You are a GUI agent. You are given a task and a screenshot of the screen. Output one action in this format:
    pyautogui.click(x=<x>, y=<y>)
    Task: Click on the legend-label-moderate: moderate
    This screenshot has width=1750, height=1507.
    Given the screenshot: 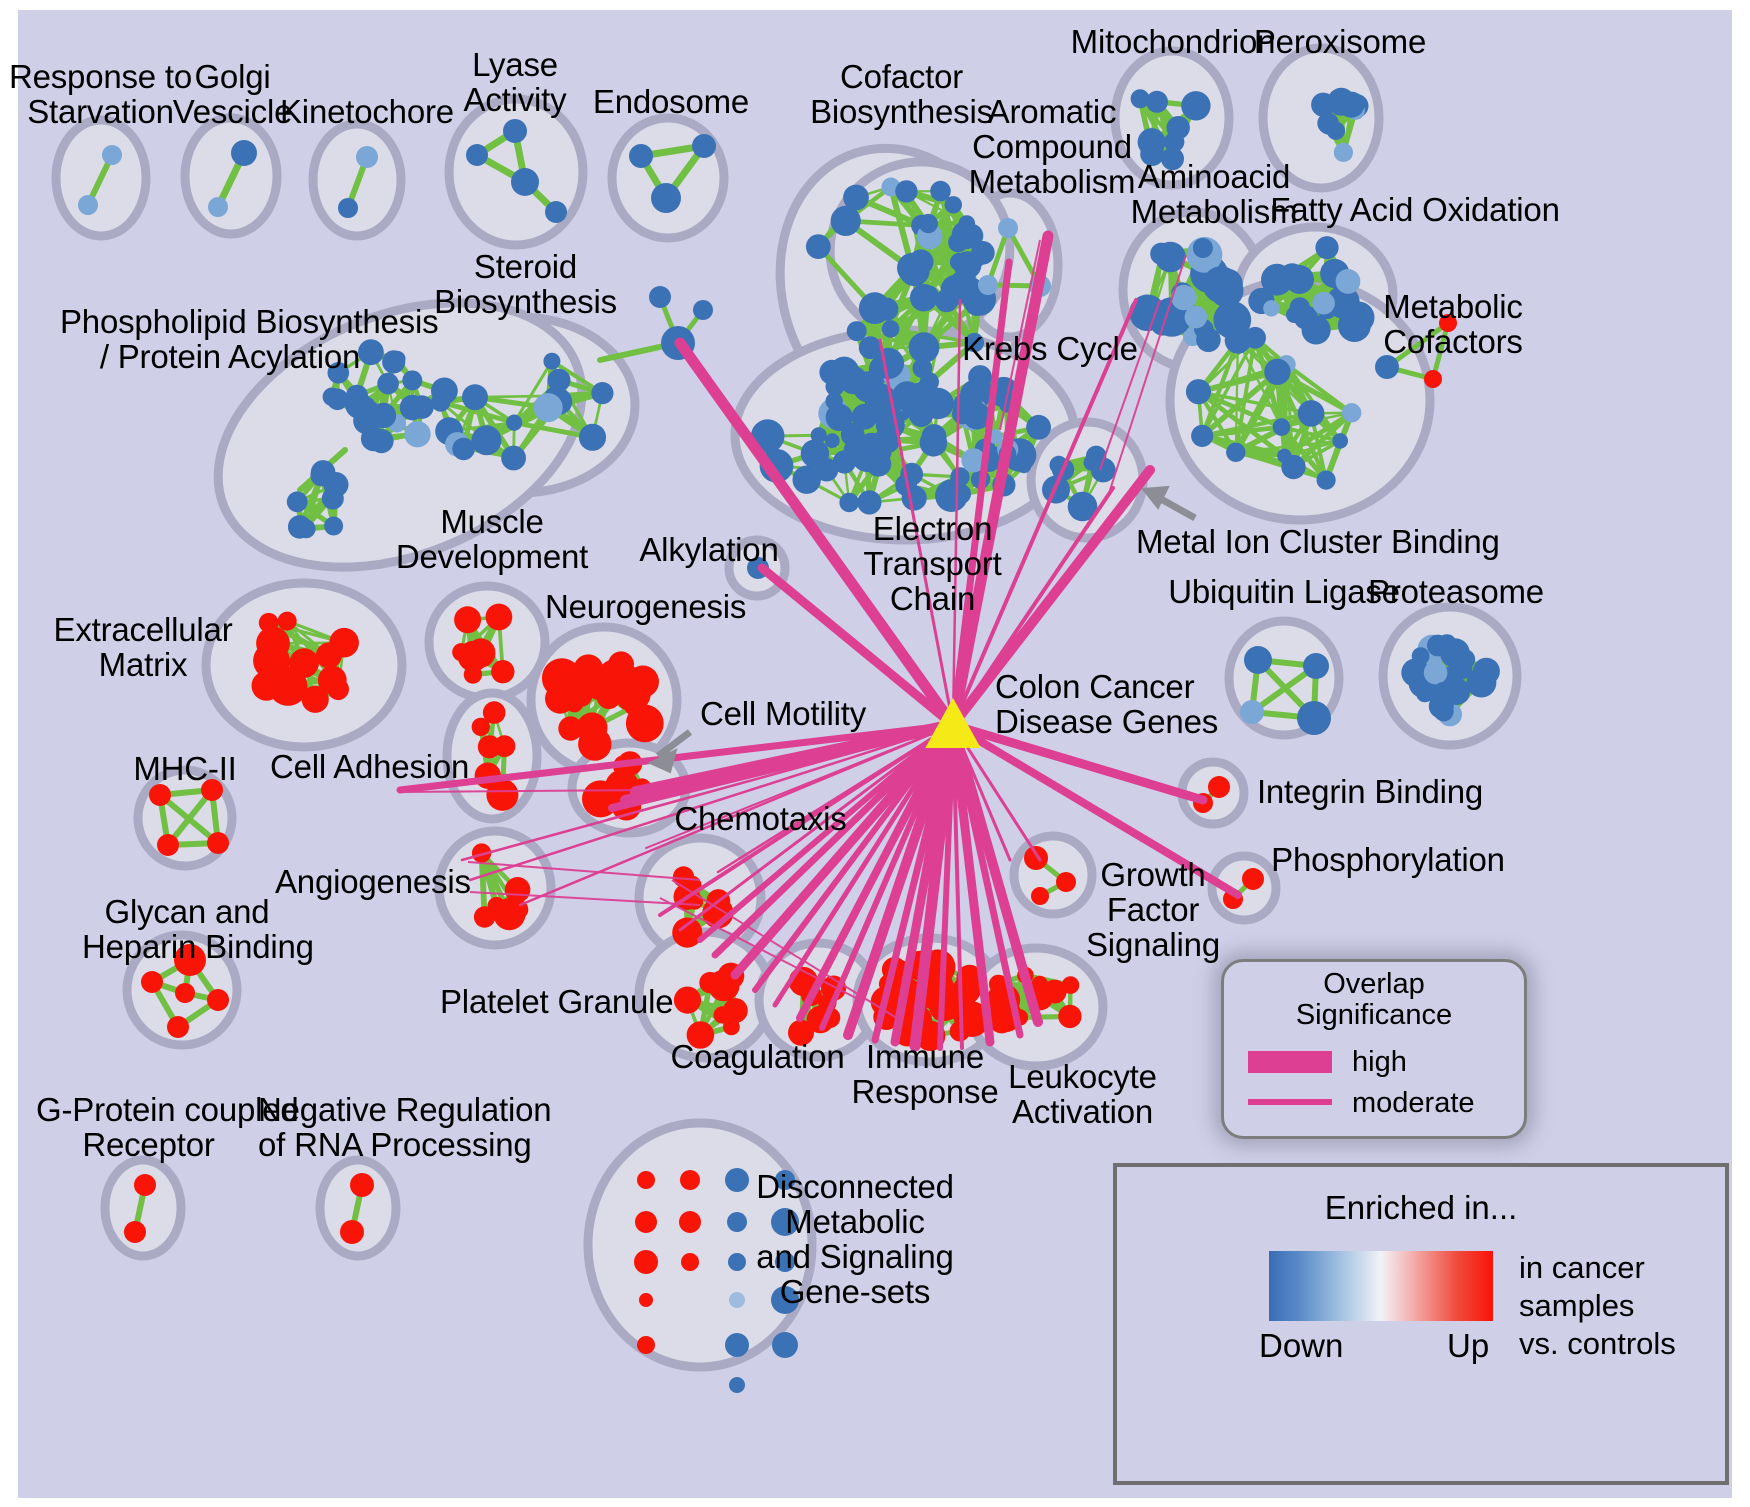 What is the action you would take?
    pyautogui.click(x=1413, y=1103)
    